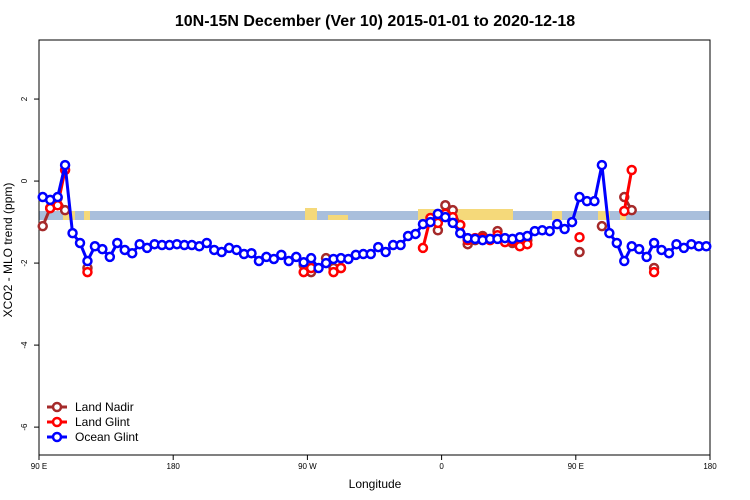  Describe the element at coordinates (104, 407) in the screenshot. I see `legend-label: Land Nadir` at that location.